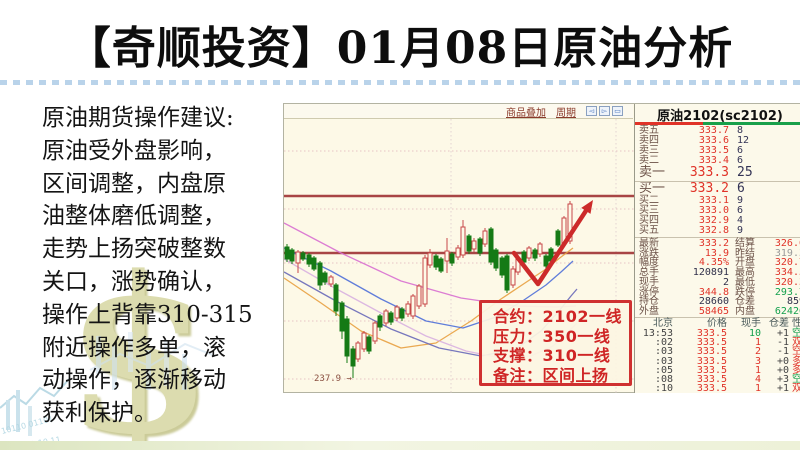 This screenshot has height=450, width=800. I want to click on bid-row: 买二 333.1 9, so click(717, 201).